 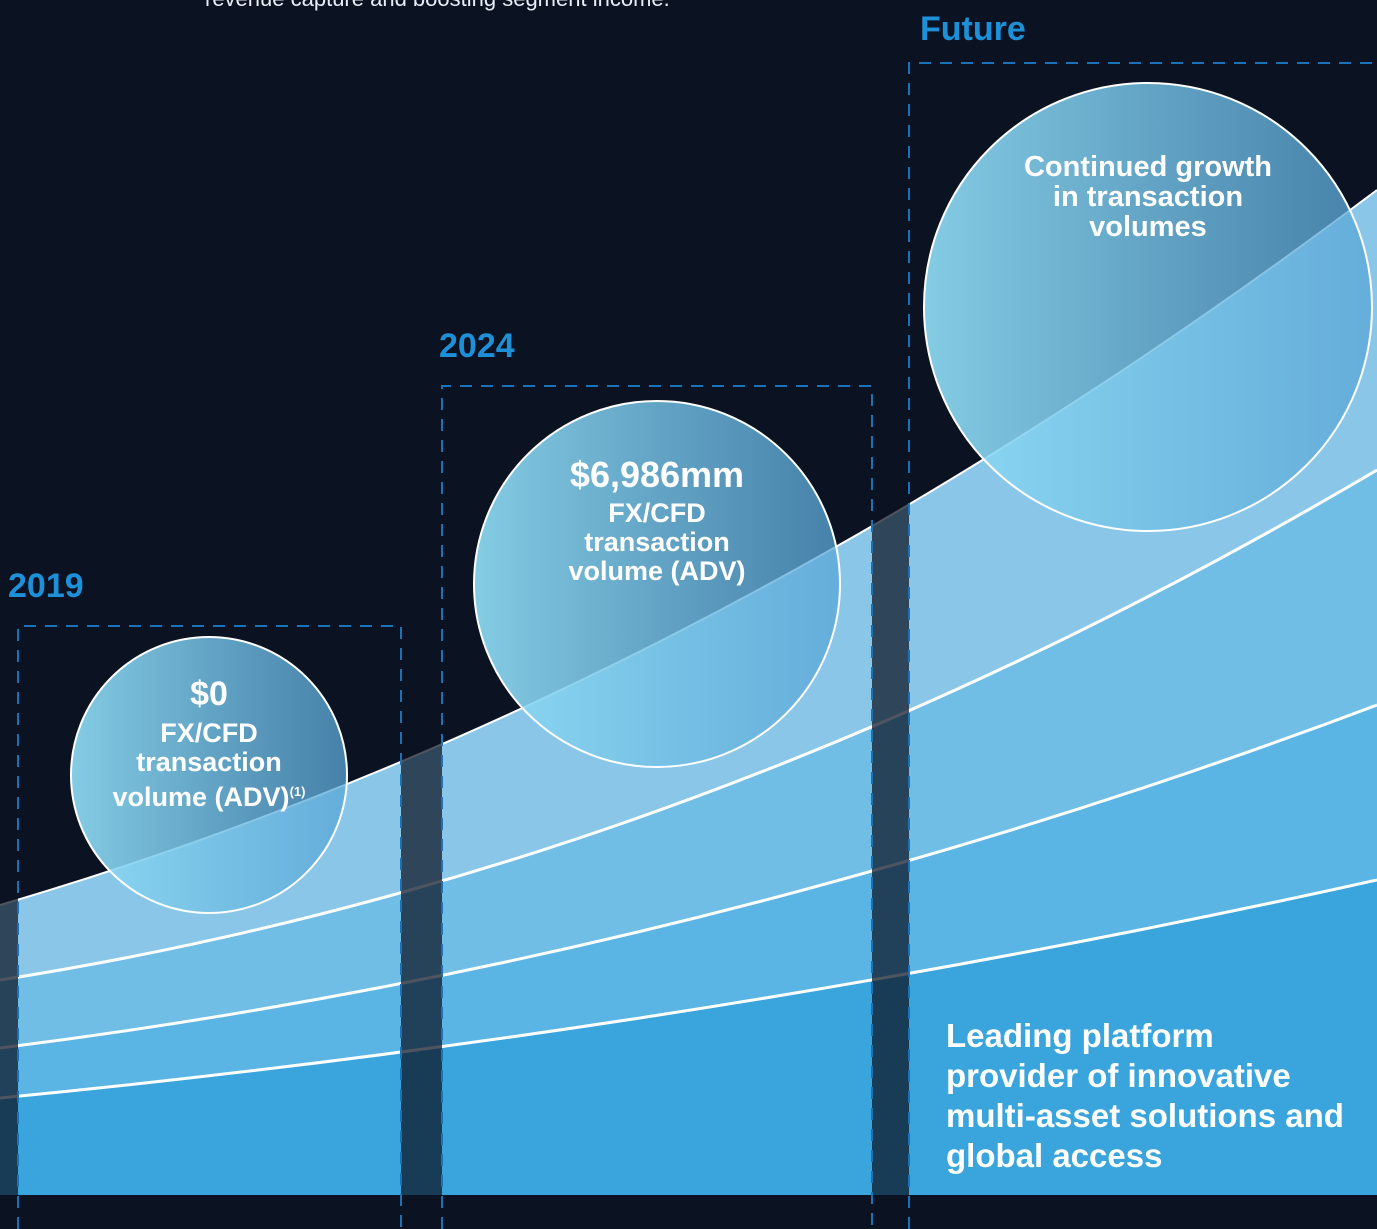 I want to click on year: 2019, so click(x=46, y=586).